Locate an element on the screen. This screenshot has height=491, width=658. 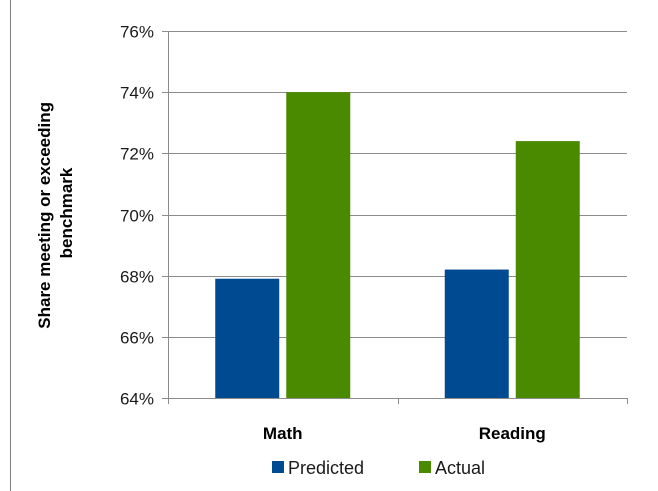
y-tick-label: 66% is located at coordinates (137, 338).